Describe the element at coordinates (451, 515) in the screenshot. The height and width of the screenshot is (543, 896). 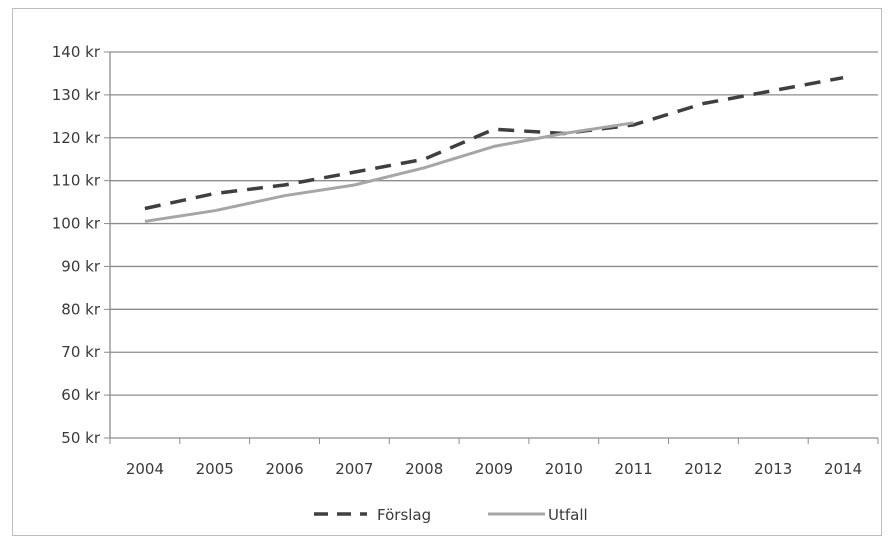
I see `legend: Förslag Utfall` at that location.